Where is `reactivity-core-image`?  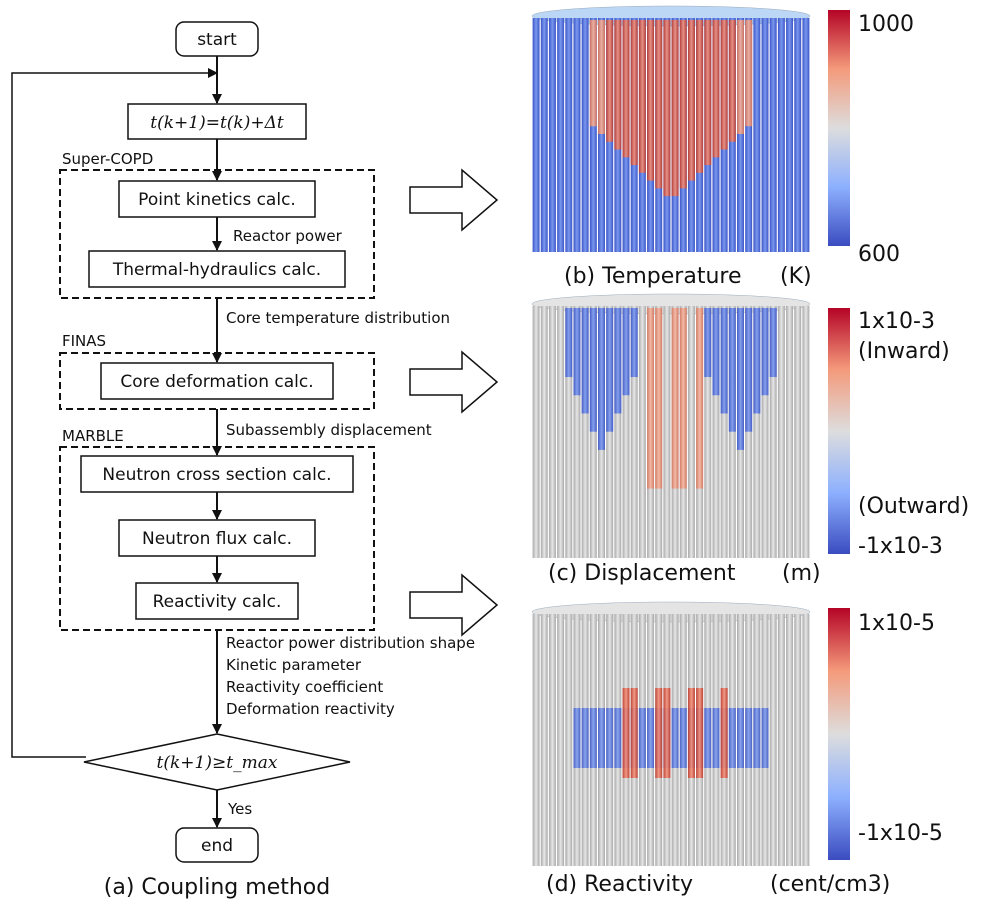
reactivity-core-image is located at coordinates (671, 734).